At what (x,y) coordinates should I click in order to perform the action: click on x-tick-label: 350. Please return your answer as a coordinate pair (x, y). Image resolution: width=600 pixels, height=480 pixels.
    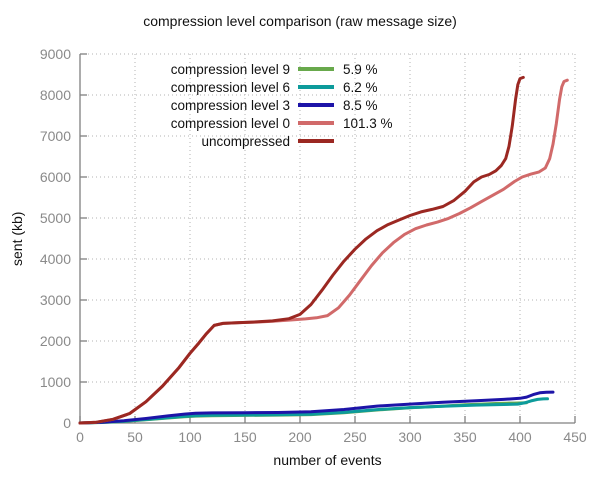
    Looking at the image, I should click on (465, 437).